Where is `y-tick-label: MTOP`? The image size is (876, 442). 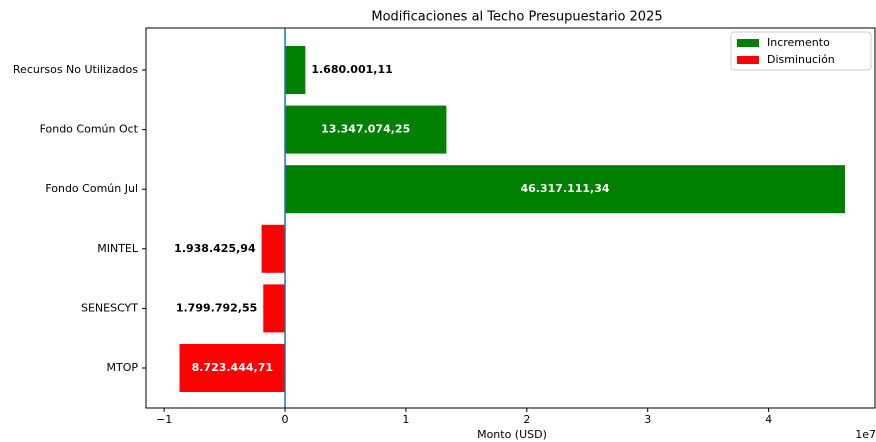 y-tick-label: MTOP is located at coordinates (122, 367).